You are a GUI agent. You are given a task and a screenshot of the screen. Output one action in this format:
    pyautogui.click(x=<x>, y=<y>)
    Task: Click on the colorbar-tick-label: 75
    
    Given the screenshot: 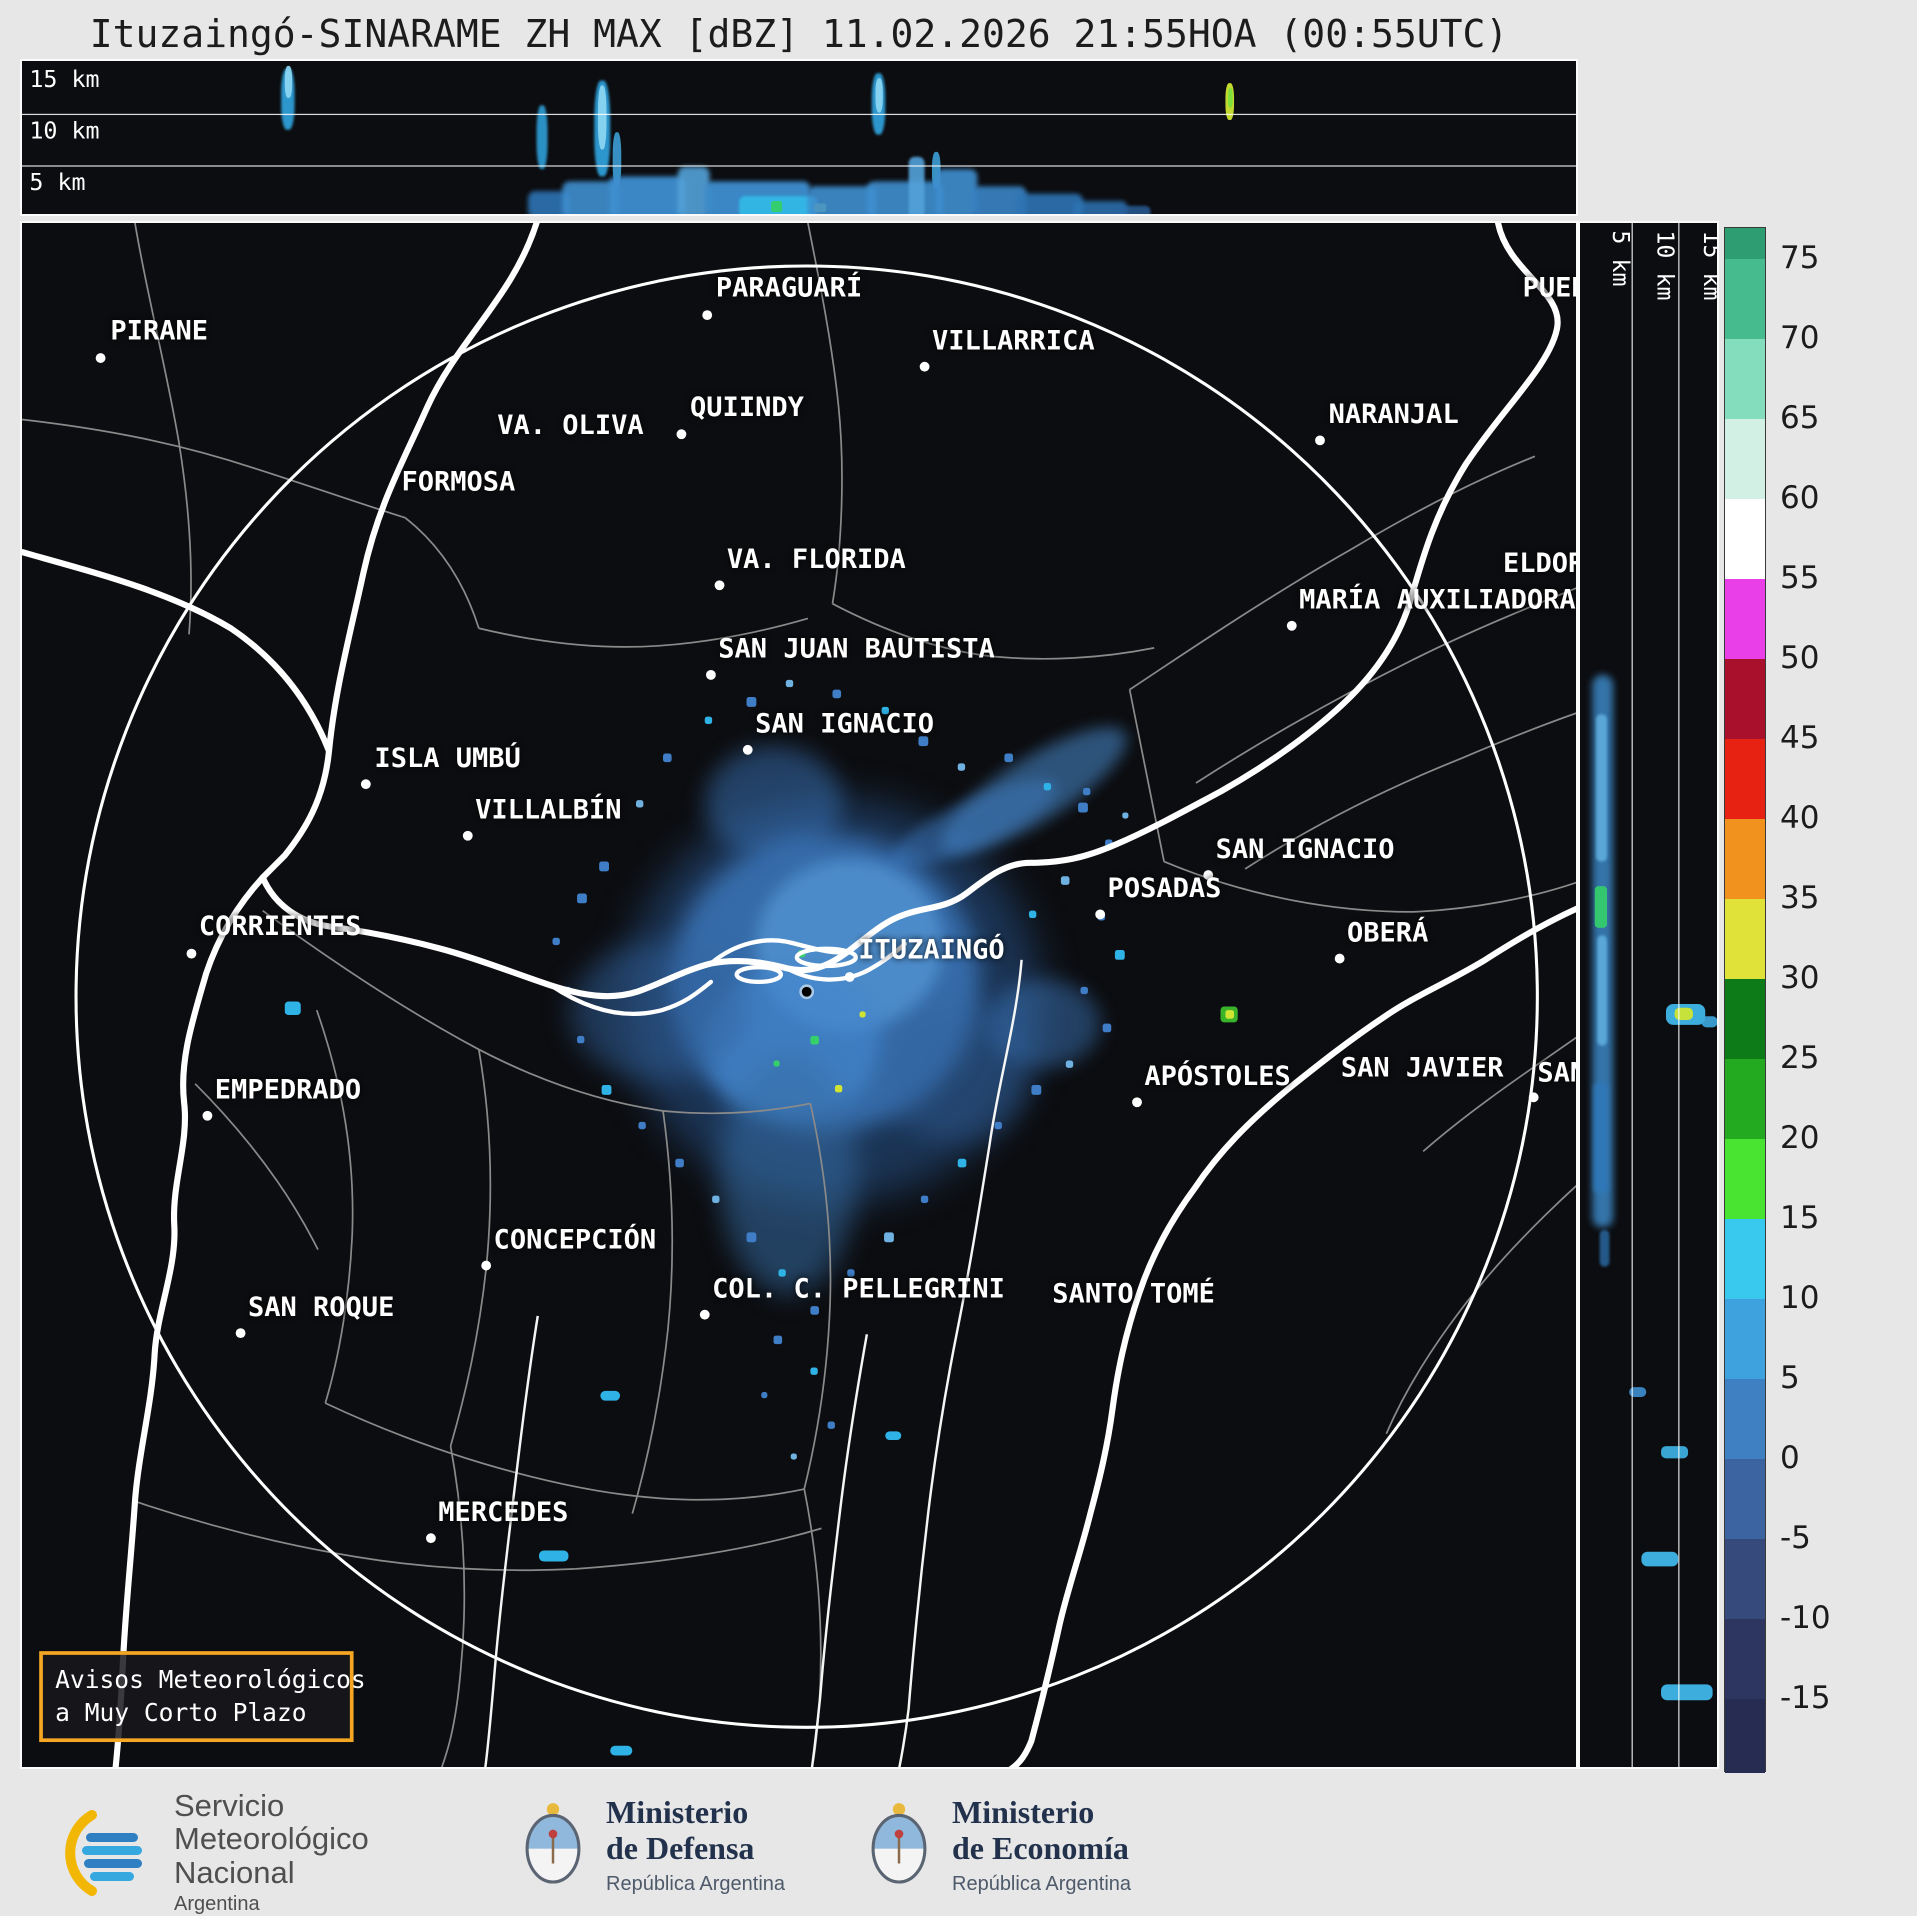 What is the action you would take?
    pyautogui.click(x=1800, y=258)
    